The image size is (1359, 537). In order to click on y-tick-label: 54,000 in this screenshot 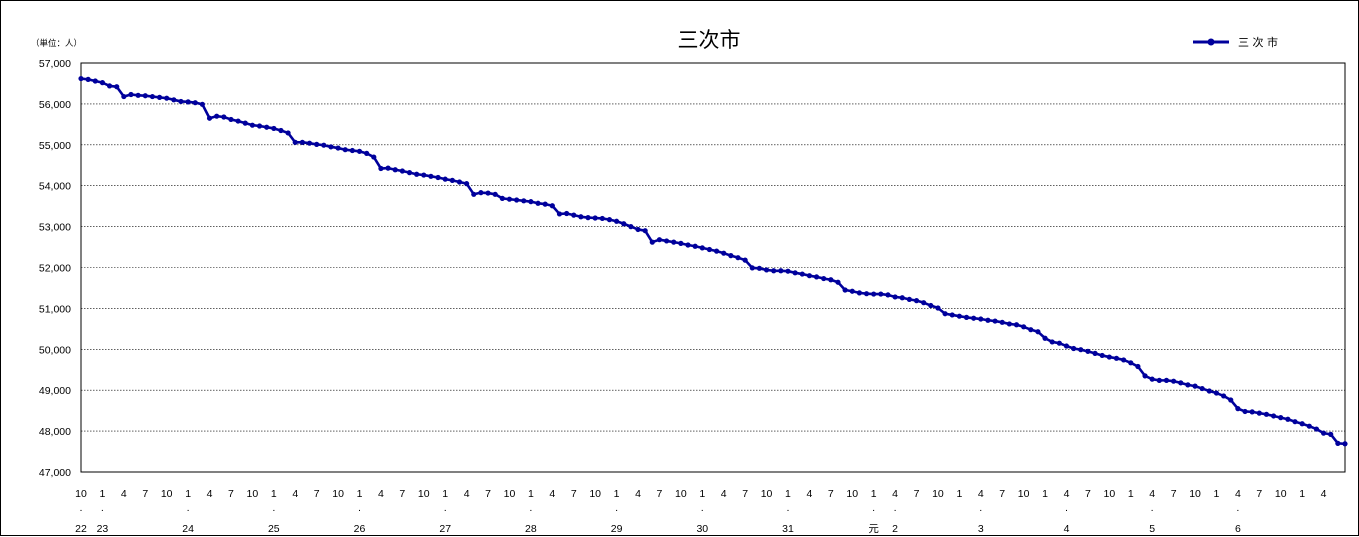, I will do `click(55, 187)`.